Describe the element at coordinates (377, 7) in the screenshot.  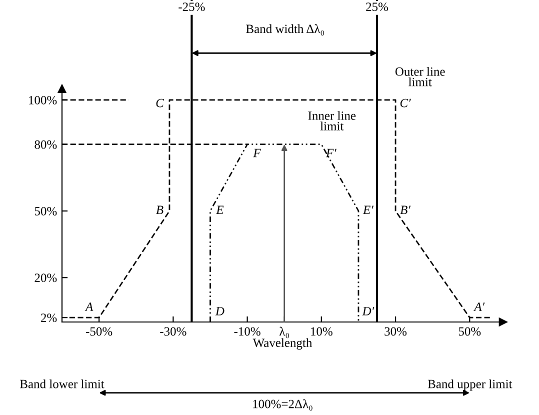
I see `ref-line-label: 25%` at that location.